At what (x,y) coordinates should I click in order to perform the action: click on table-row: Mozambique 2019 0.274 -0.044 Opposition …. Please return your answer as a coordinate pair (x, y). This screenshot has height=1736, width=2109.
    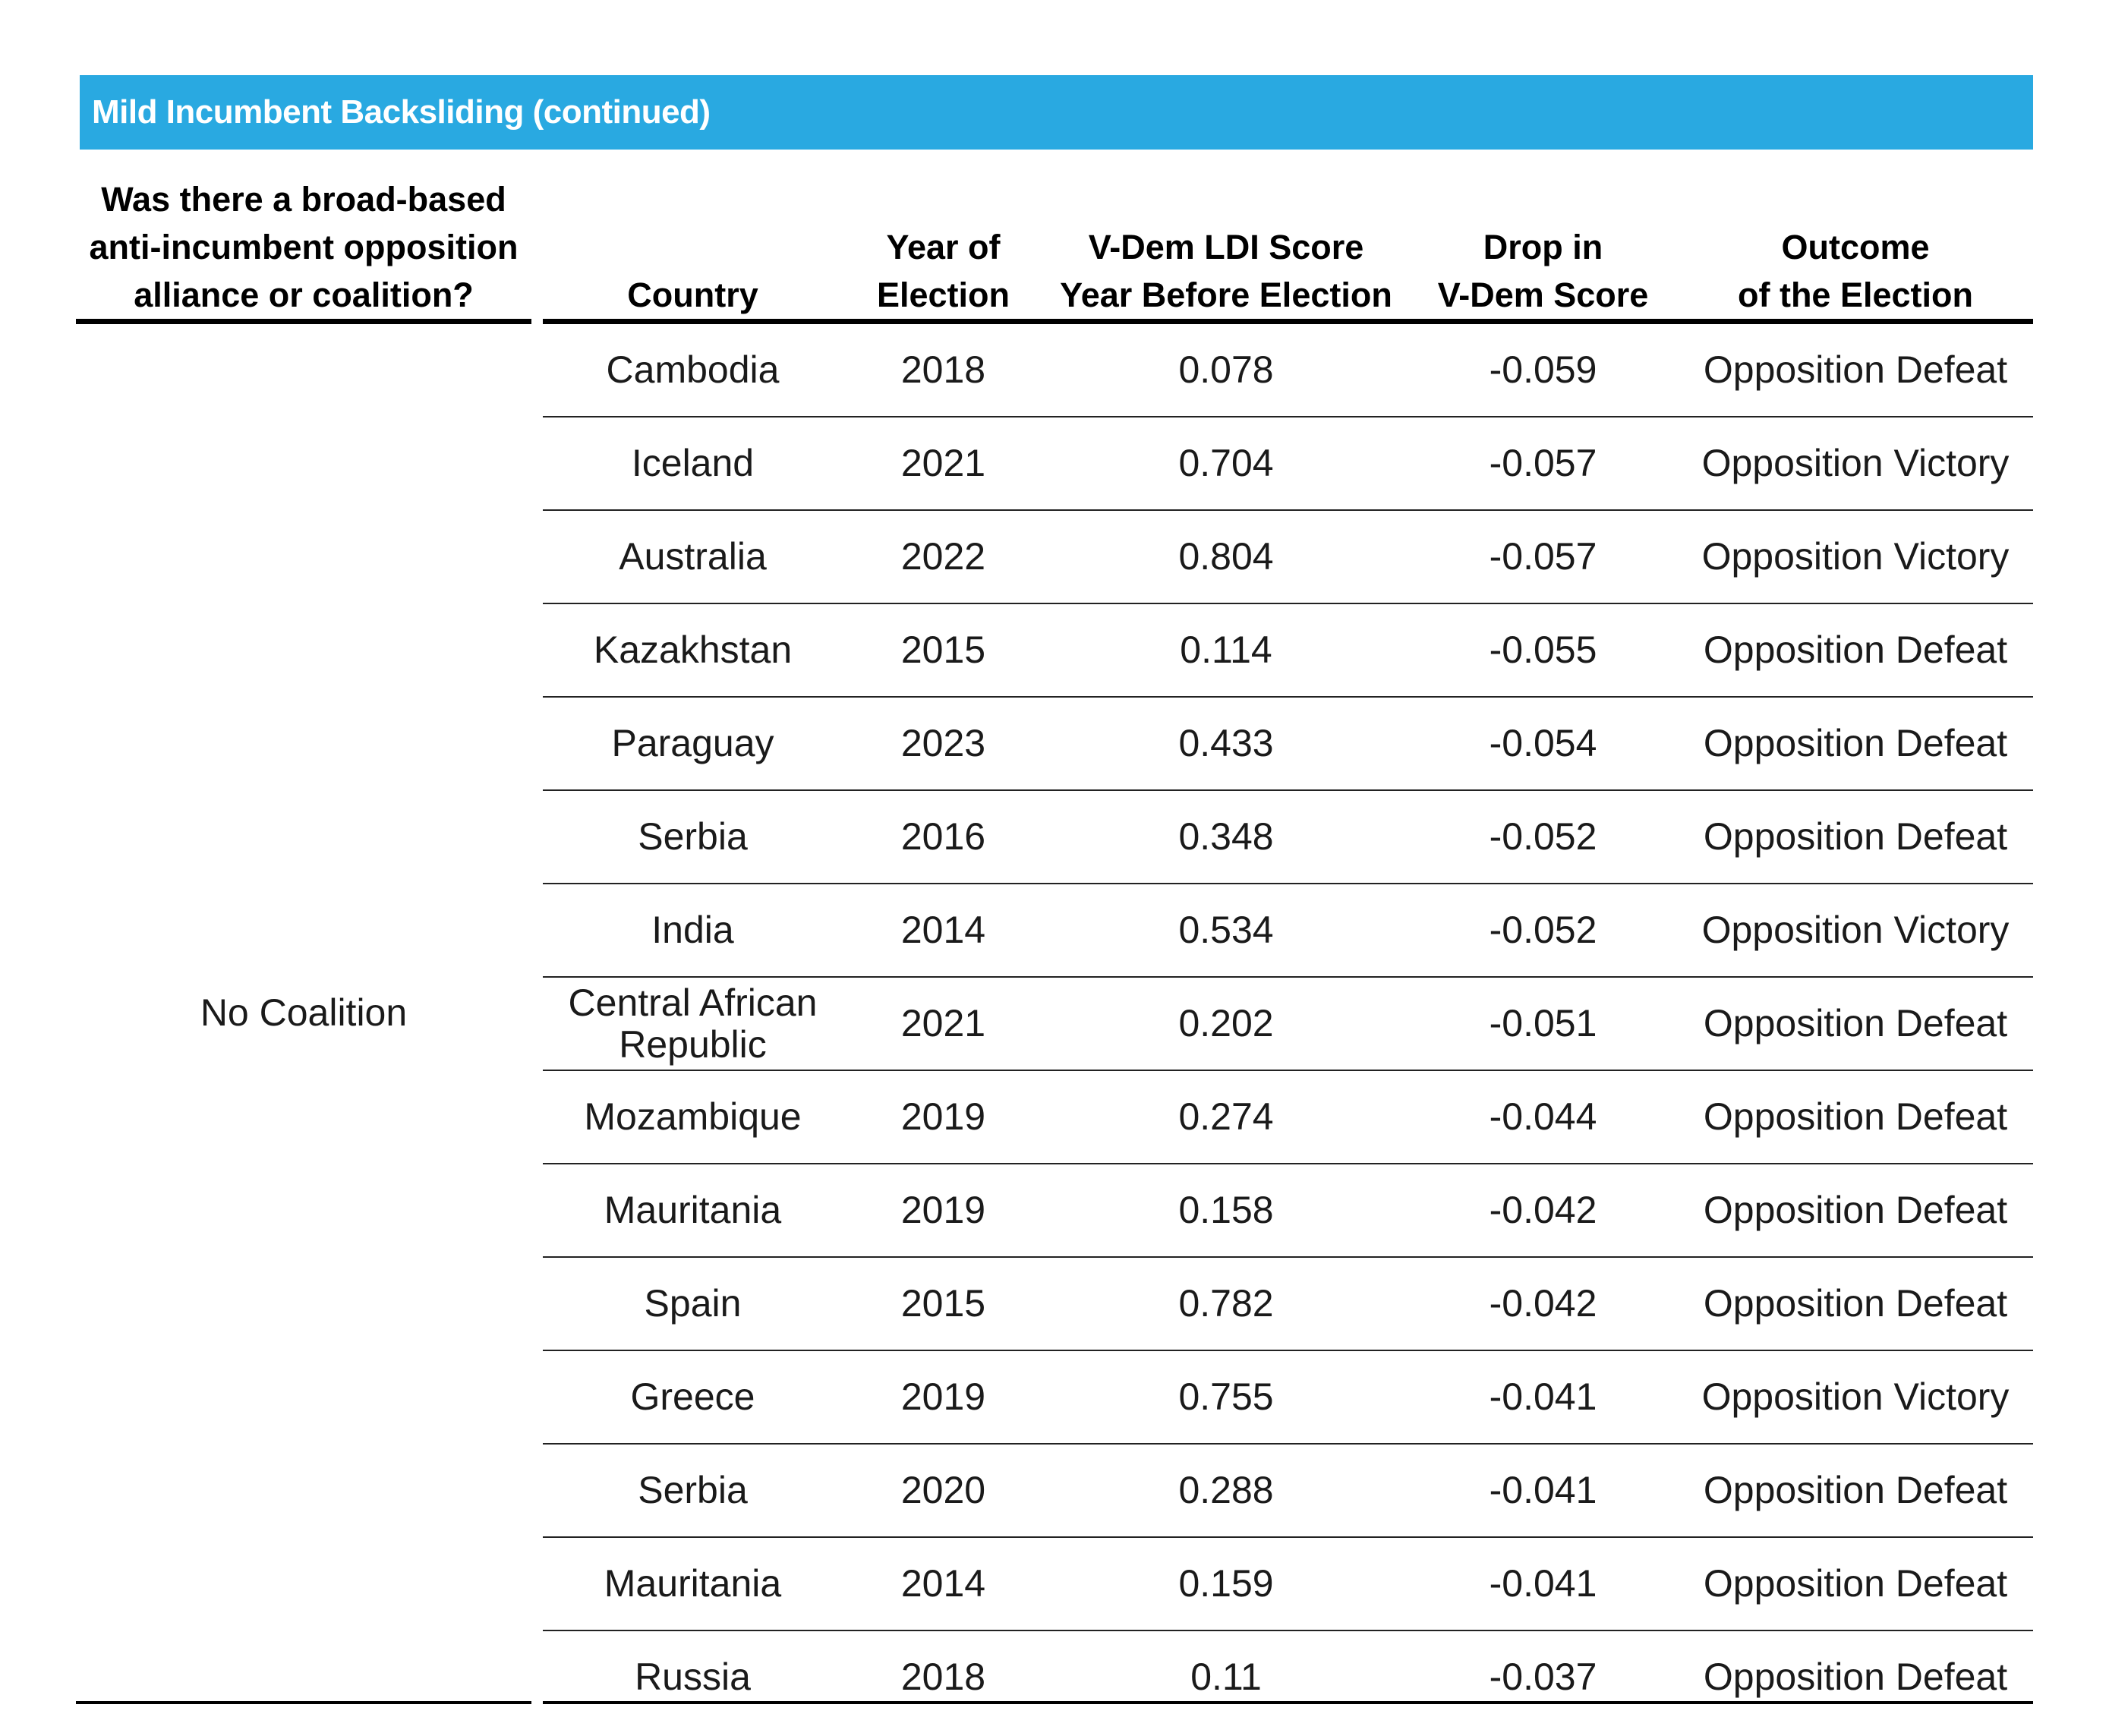
    Looking at the image, I should click on (1288, 1117).